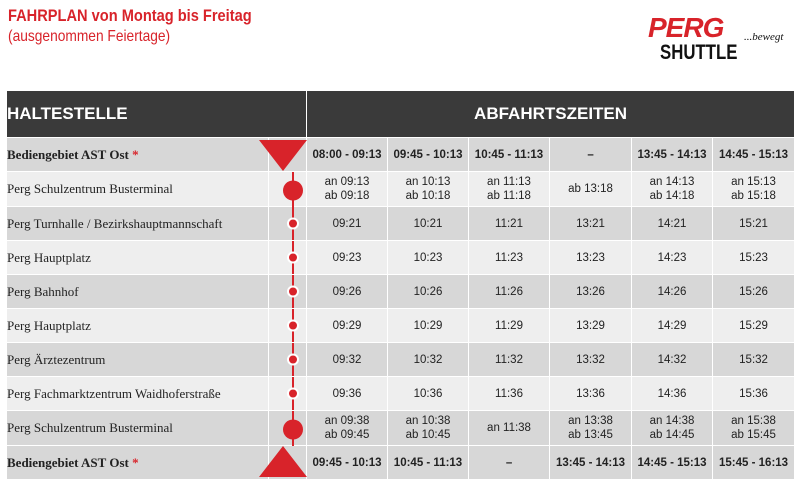 The image size is (800, 498). What do you see at coordinates (283, 461) in the screenshot?
I see `triangle-up-shape` at bounding box center [283, 461].